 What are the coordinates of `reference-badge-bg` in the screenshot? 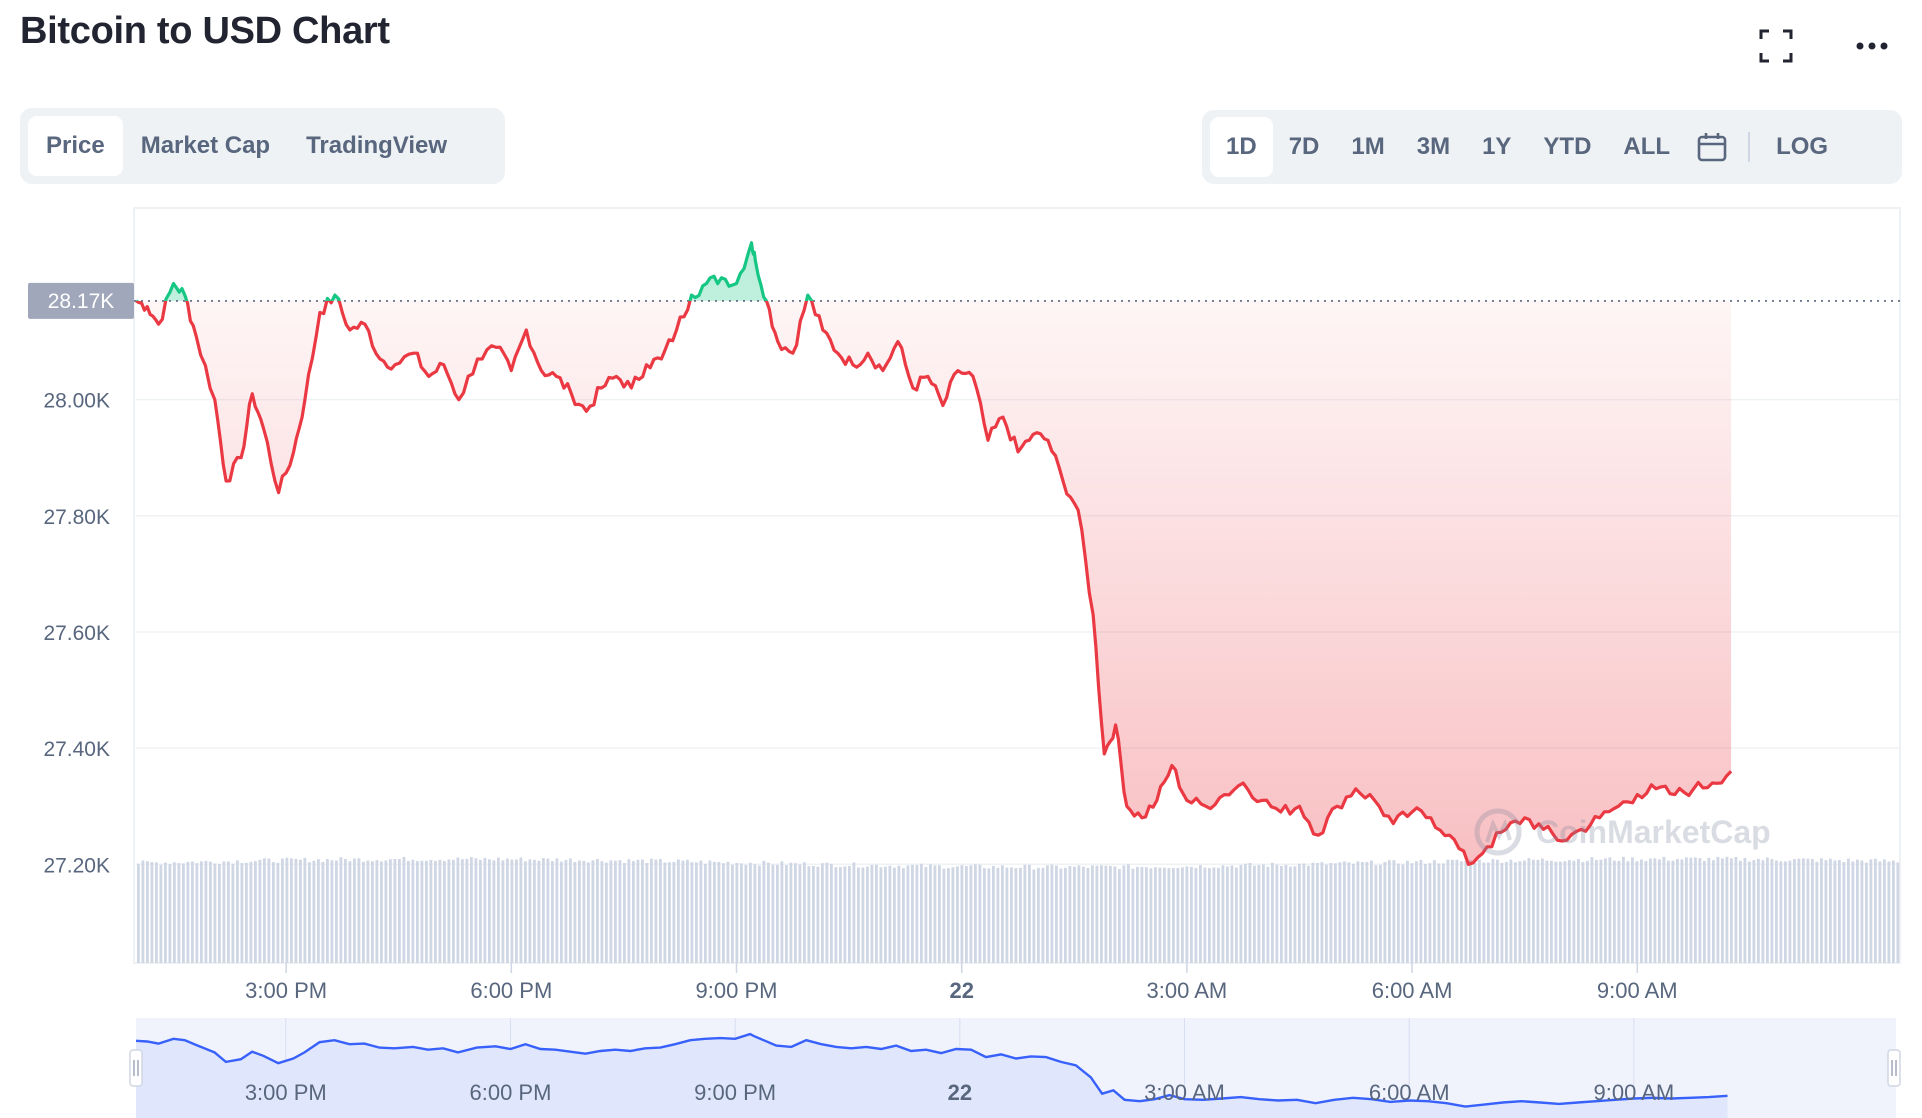 It's located at (81, 300).